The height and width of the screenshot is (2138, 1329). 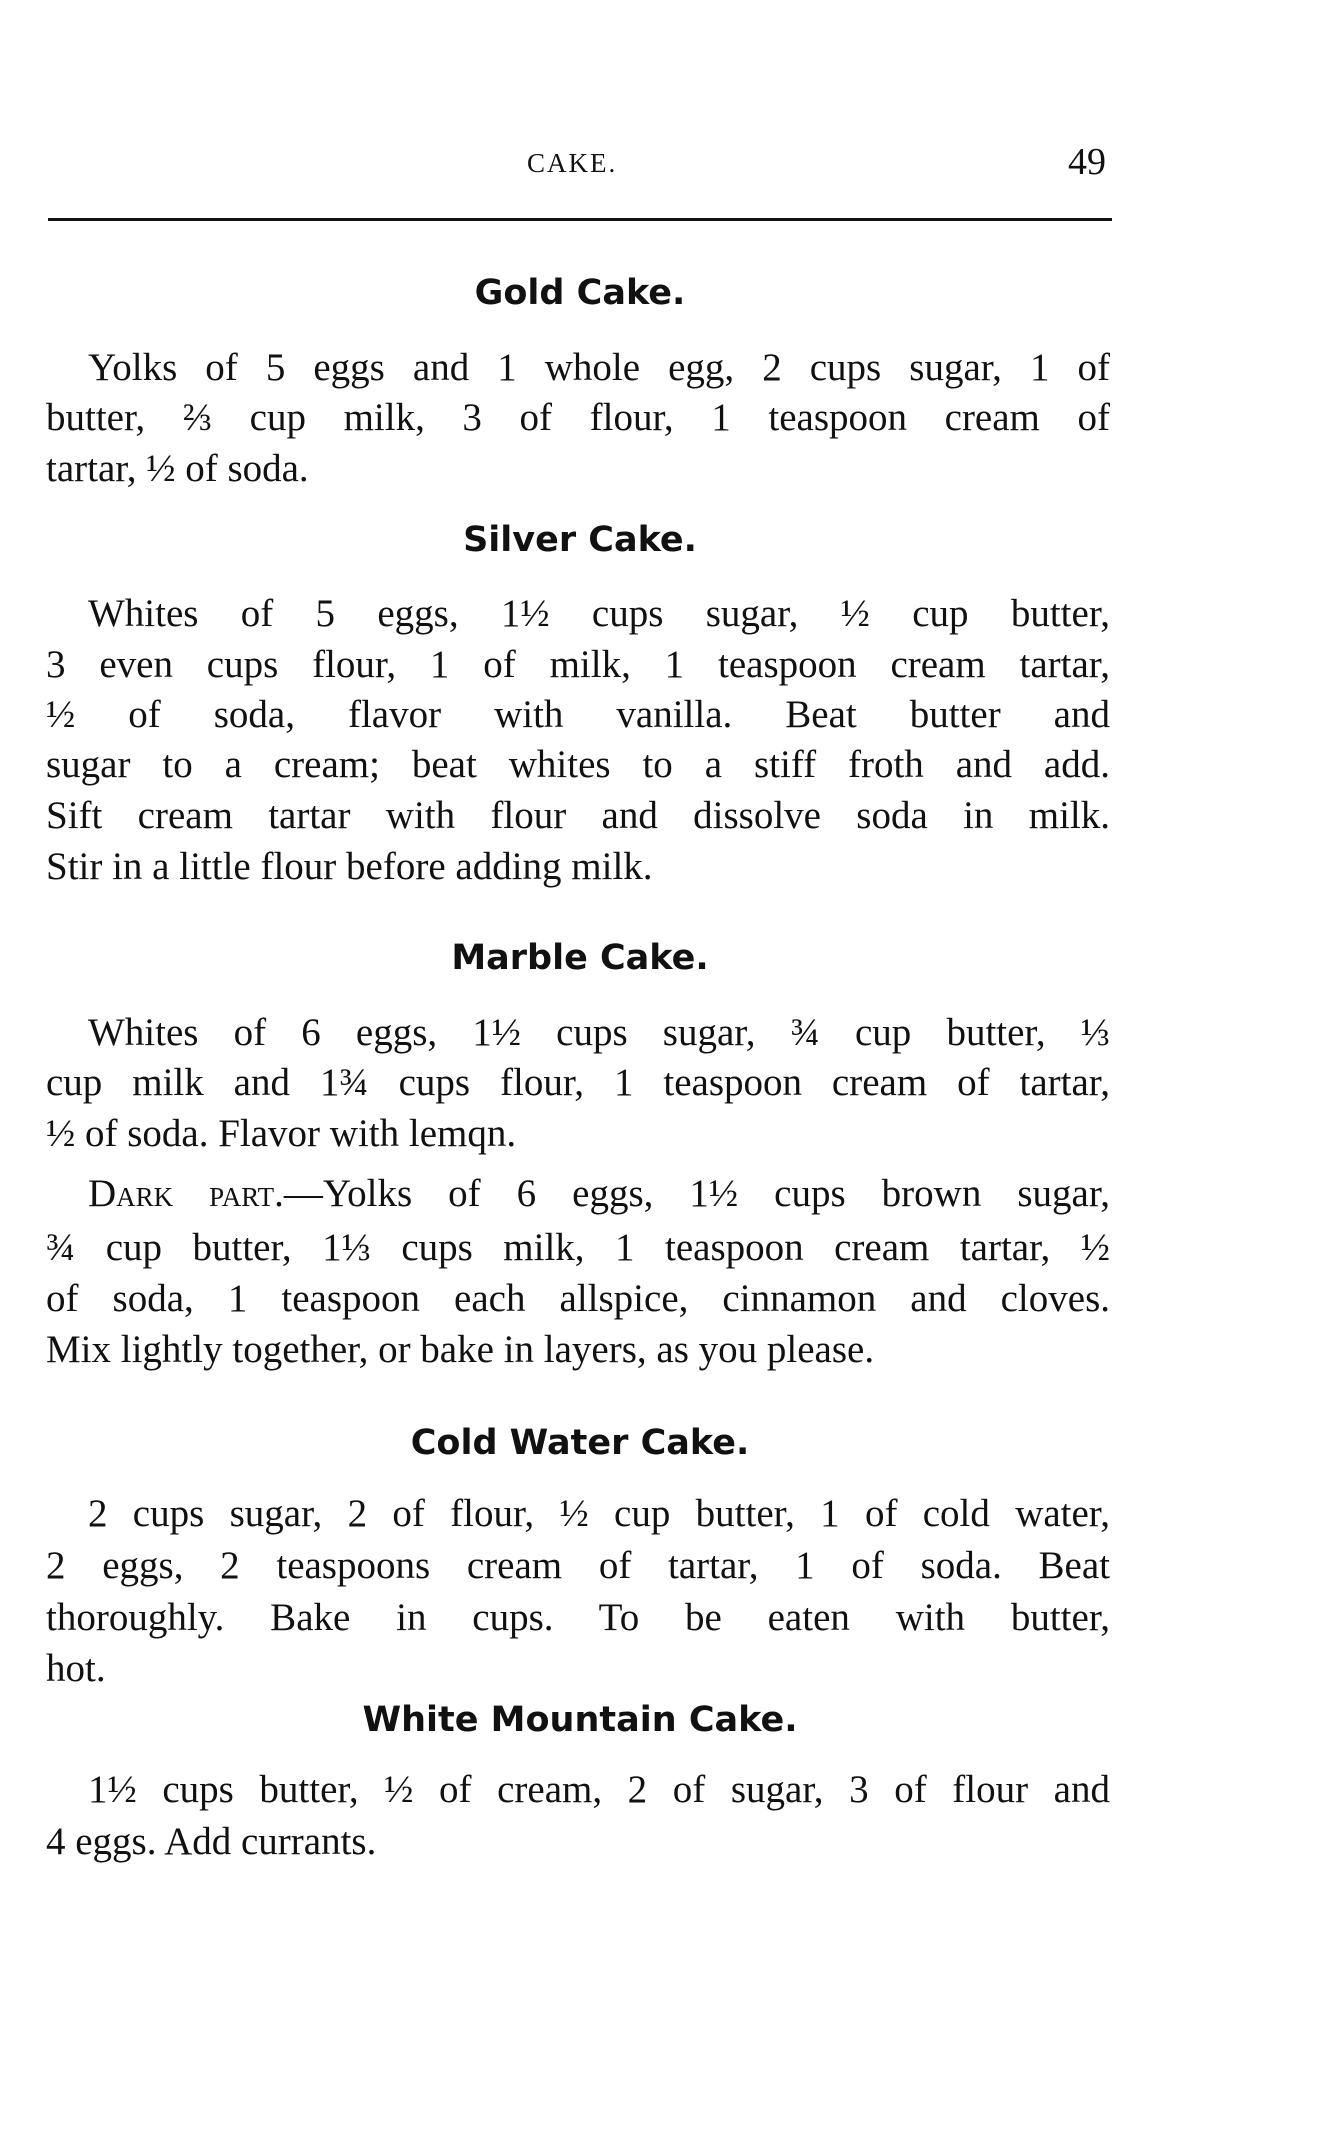 What do you see at coordinates (211, 1841) in the screenshot?
I see `text-line: 4 eggs. Add currants.` at bounding box center [211, 1841].